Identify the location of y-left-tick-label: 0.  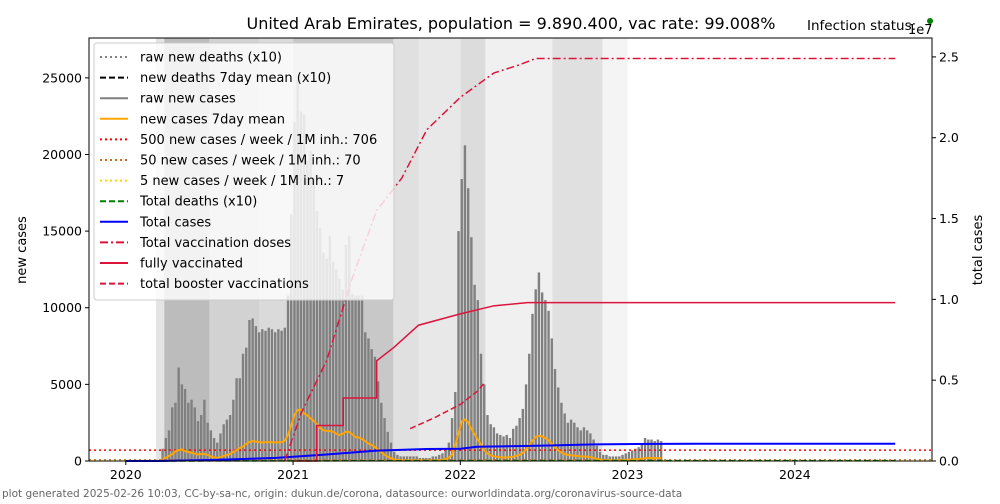
(78, 461).